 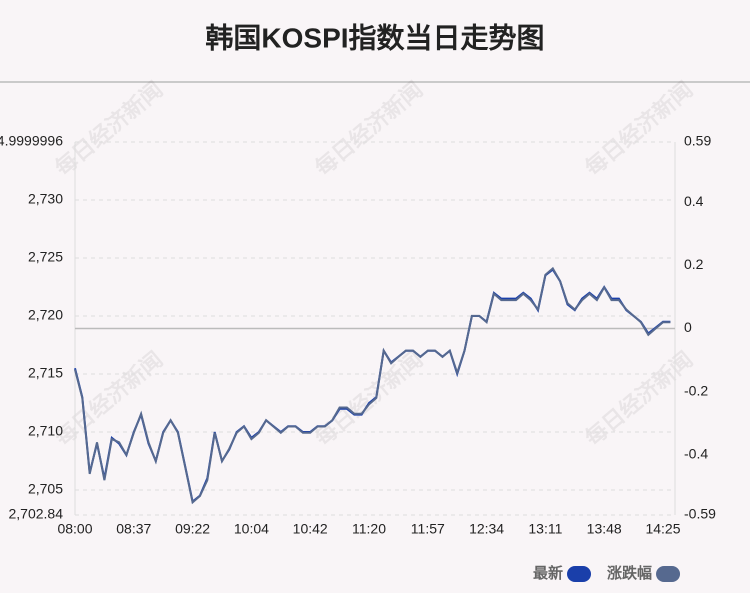 I want to click on legend-label: 最新, so click(x=548, y=573).